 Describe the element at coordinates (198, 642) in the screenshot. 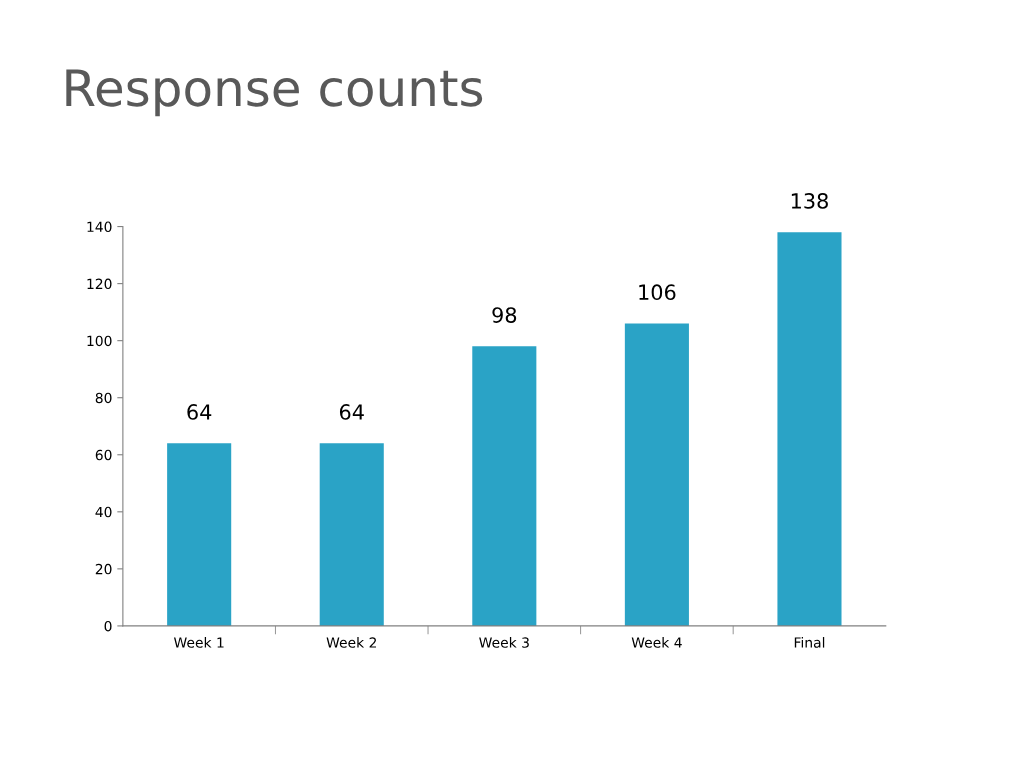

I see `x-tick-label: Week 1` at that location.